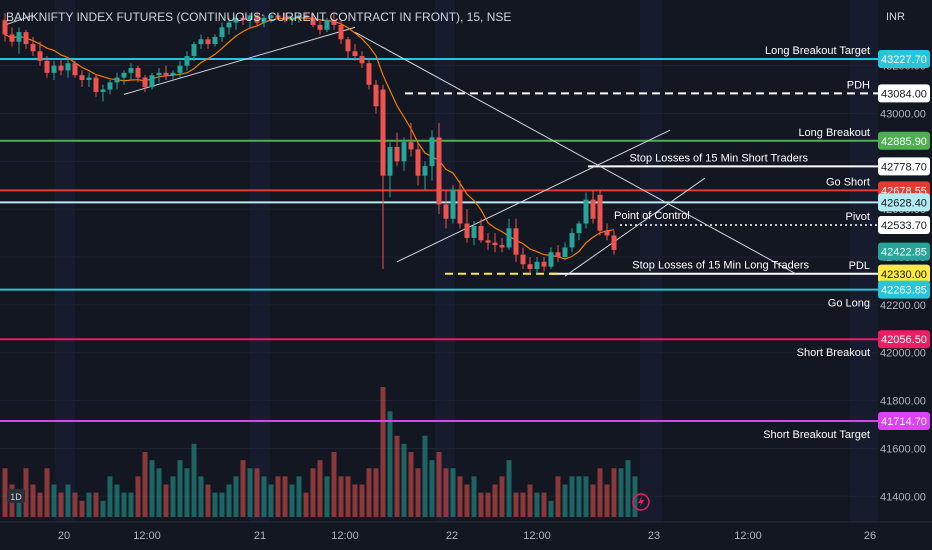  I want to click on price-tag: 42885.90, so click(904, 140).